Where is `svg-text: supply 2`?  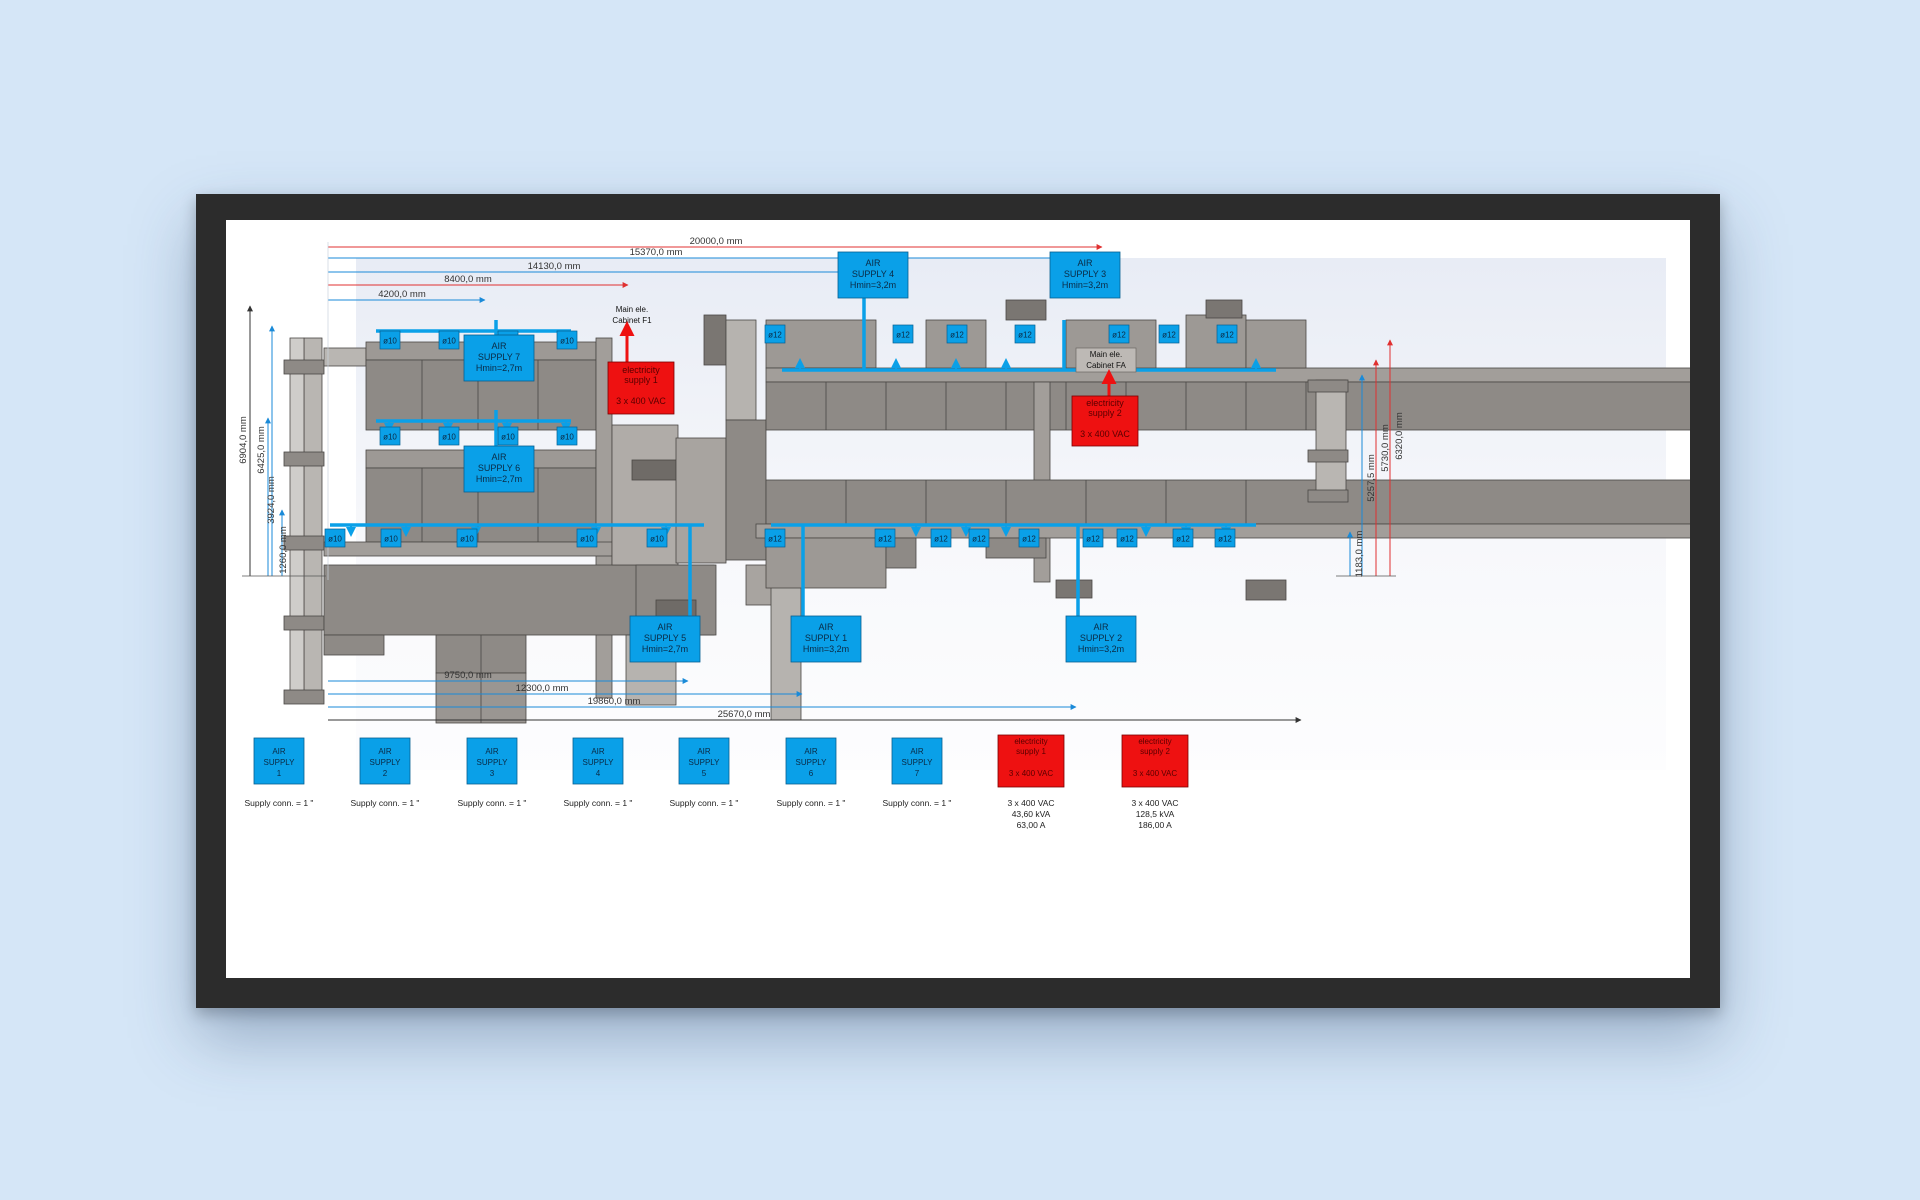 svg-text: supply 2 is located at coordinates (1105, 413).